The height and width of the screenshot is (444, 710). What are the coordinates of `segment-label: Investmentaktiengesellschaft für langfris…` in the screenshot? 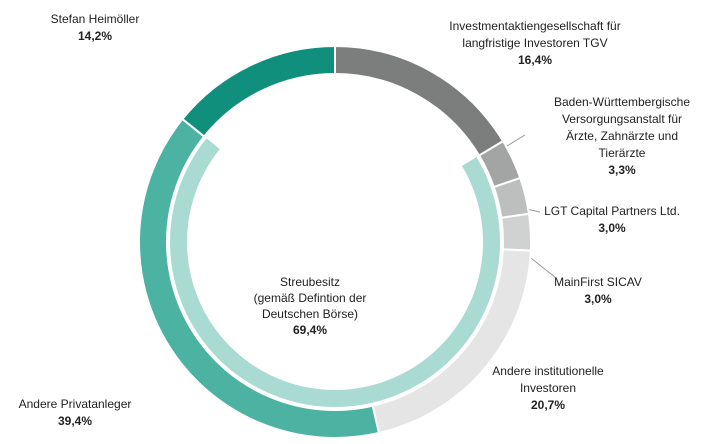 It's located at (534, 34).